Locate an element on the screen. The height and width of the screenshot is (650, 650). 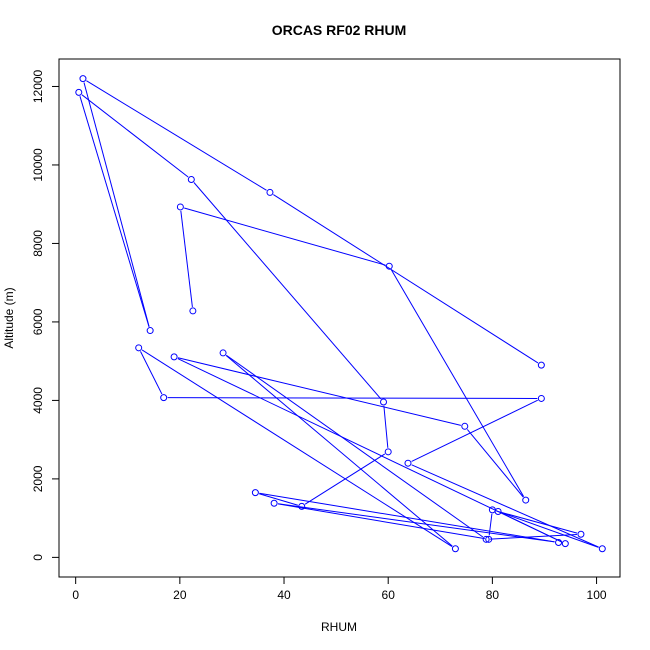
y-tick-label: 0 is located at coordinates (38, 557).